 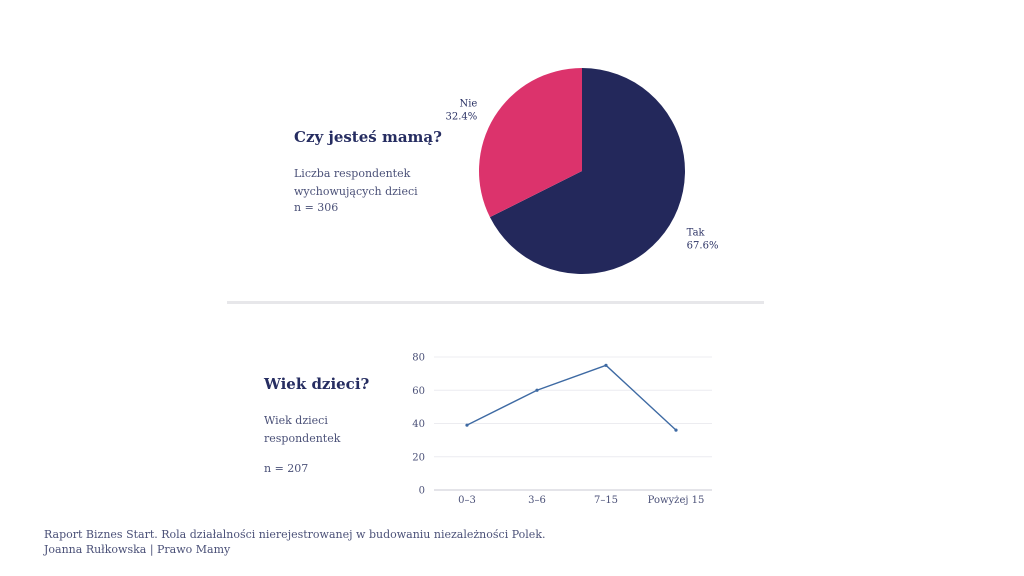 What do you see at coordinates (495, 302) in the screenshot?
I see `section-divider` at bounding box center [495, 302].